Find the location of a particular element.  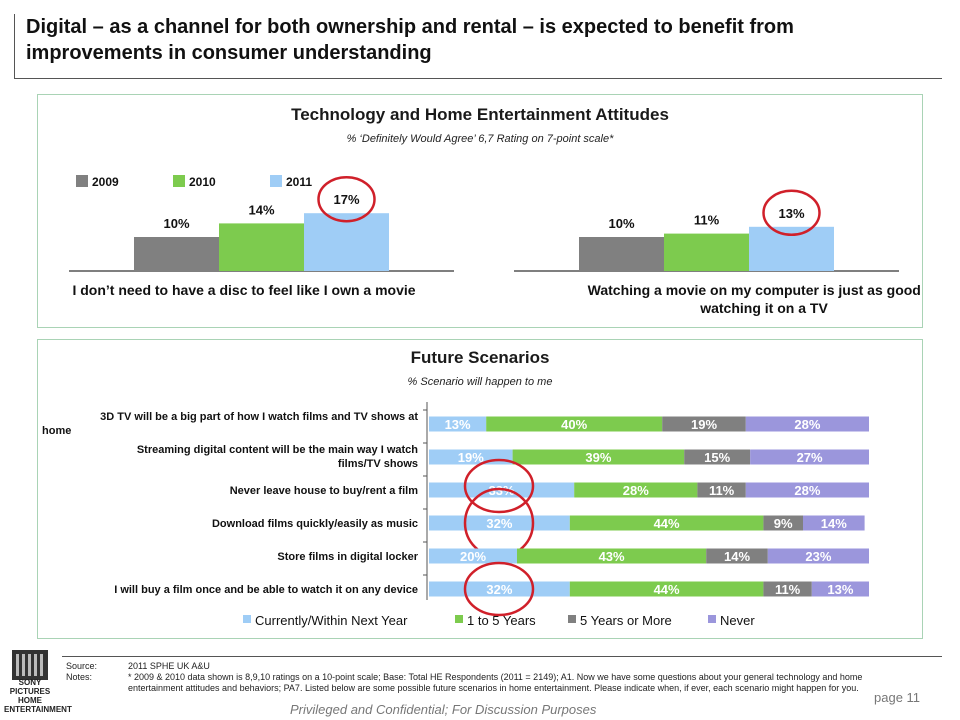

legend-swatch-2011 is located at coordinates (276, 181).